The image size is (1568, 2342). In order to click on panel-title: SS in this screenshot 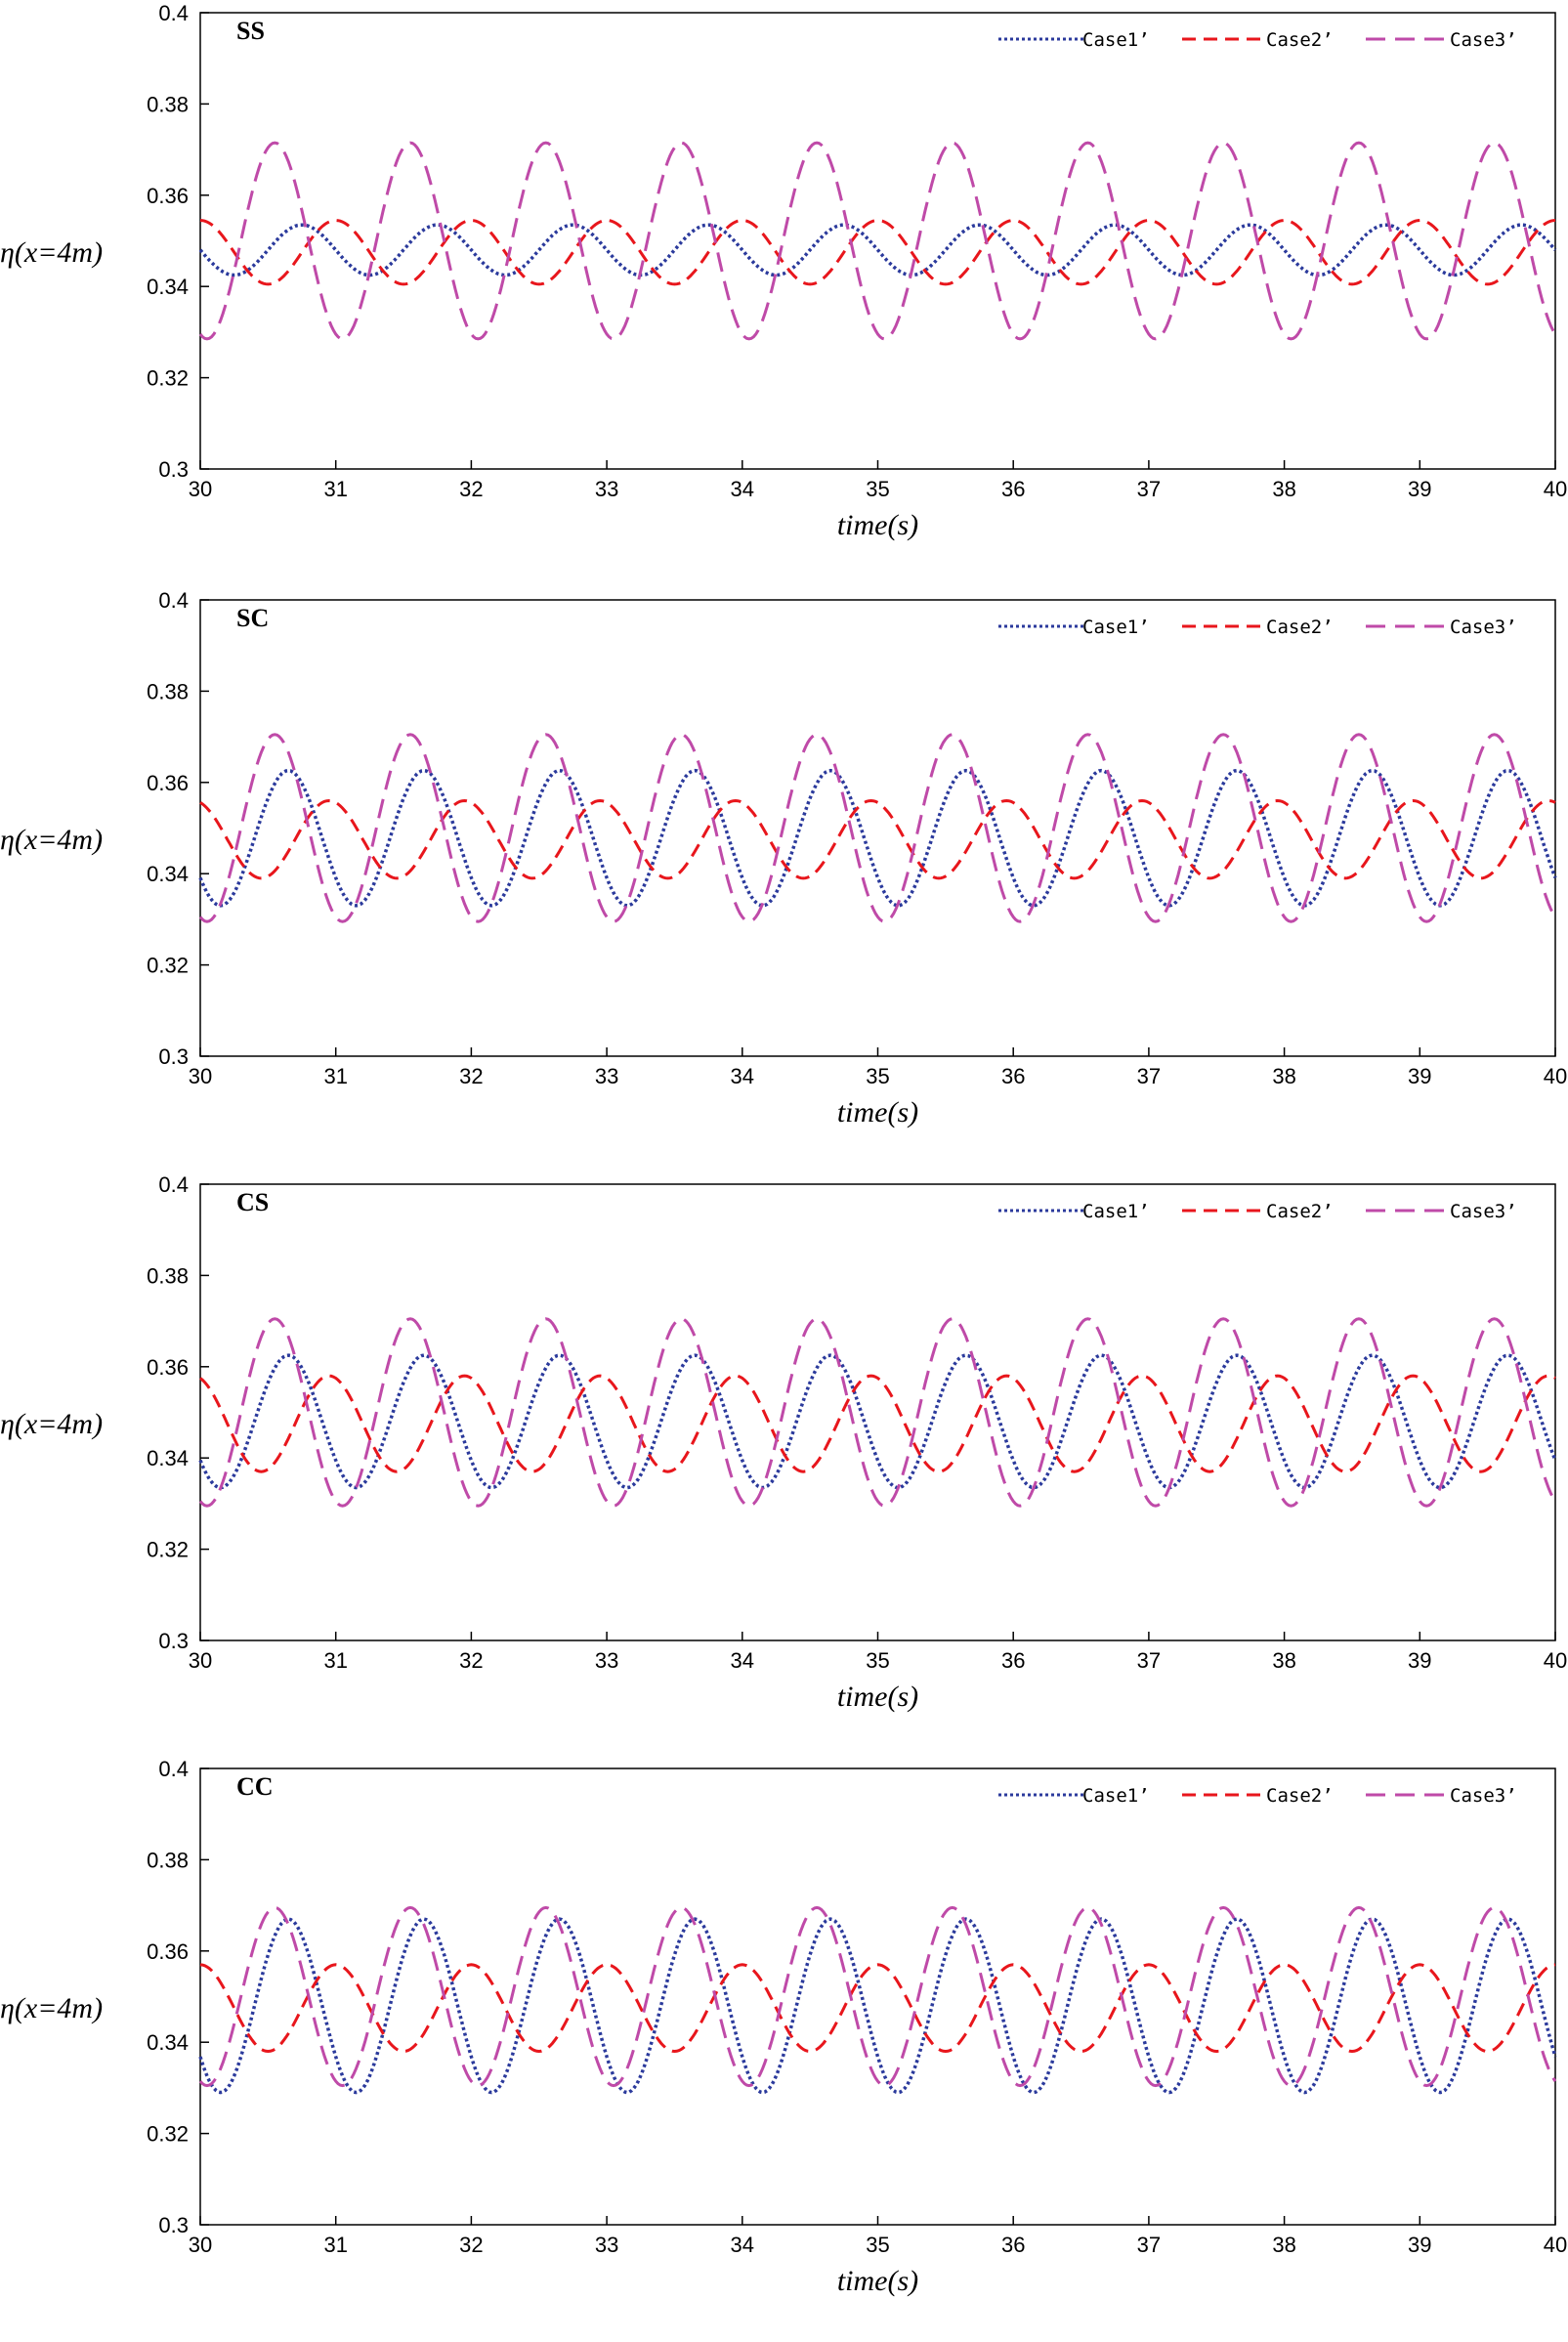, I will do `click(250, 31)`.